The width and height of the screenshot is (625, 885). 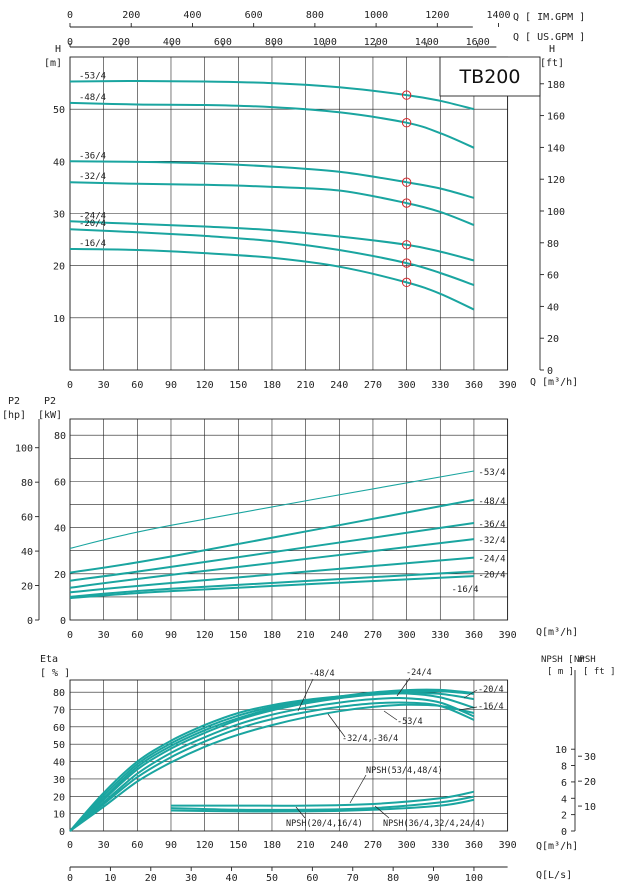 What do you see at coordinates (562, 660) in the screenshot?
I see `npsh-axis-label-top: NPSH [ m` at bounding box center [562, 660].